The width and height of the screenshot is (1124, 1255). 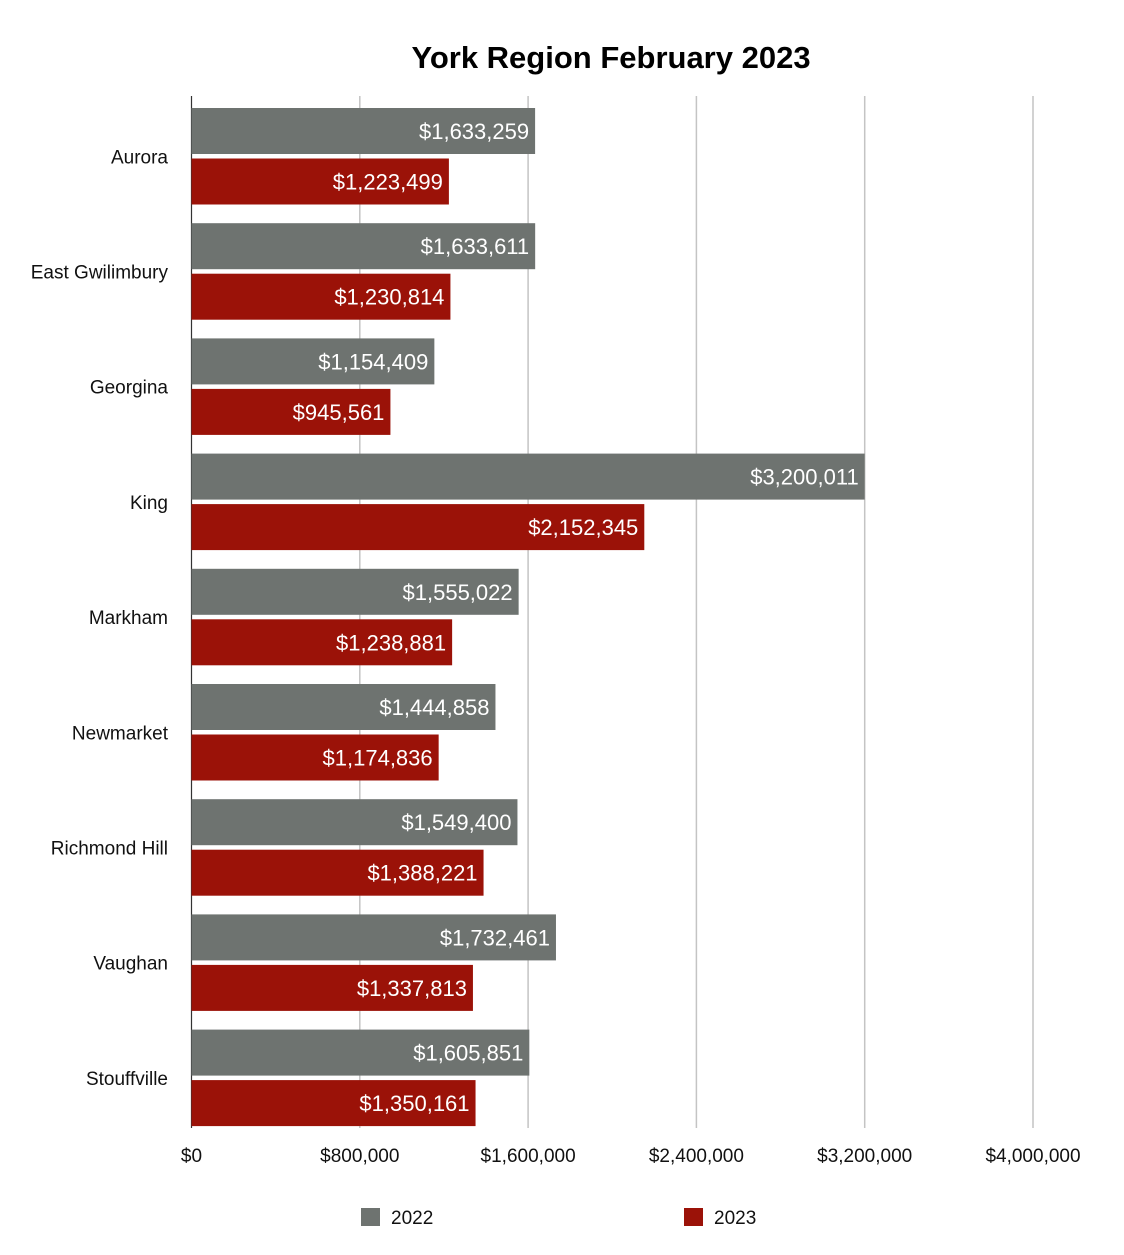 I want to click on category-label: Markham, so click(x=128, y=618).